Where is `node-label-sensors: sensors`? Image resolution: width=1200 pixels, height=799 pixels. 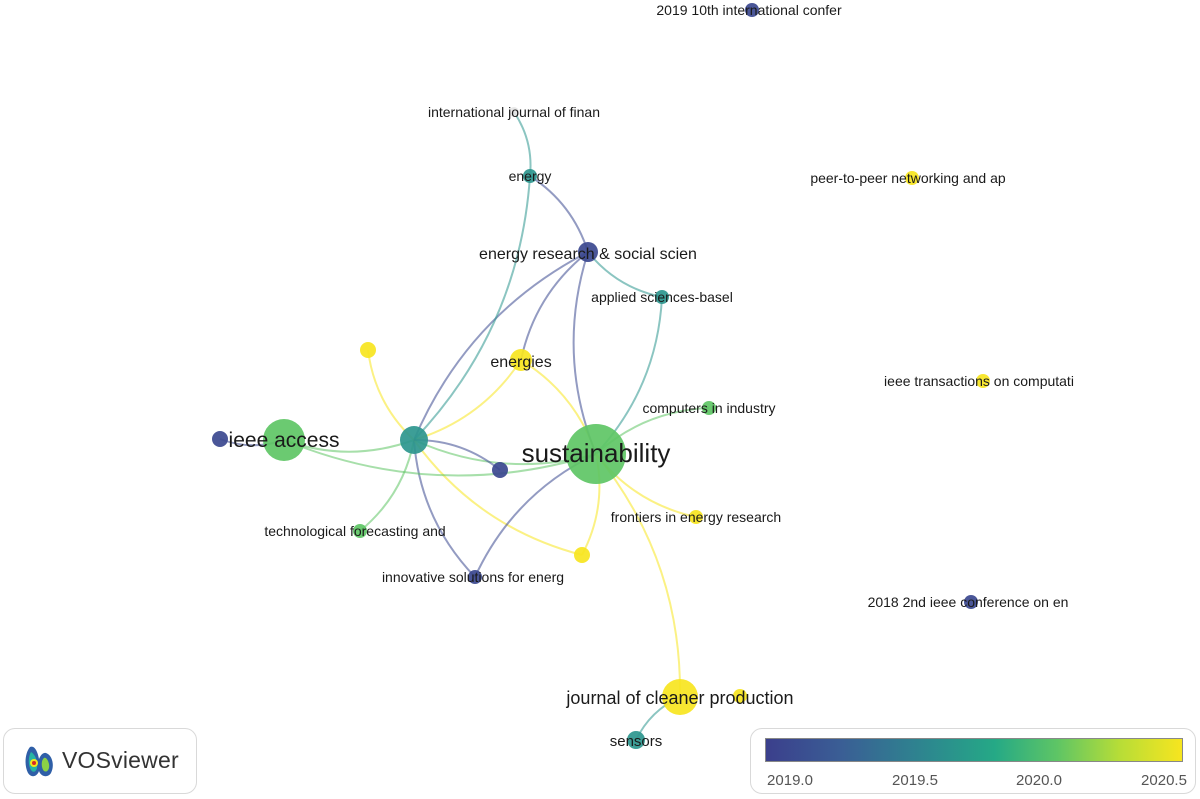
node-label-sensors: sensors is located at coordinates (636, 741).